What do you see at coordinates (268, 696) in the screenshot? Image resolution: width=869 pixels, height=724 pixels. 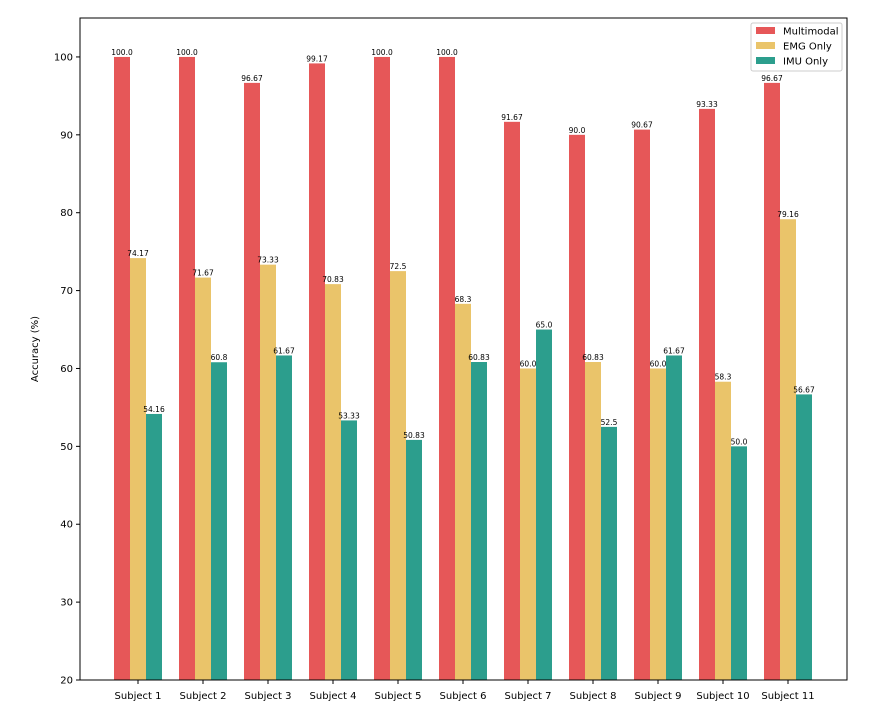 I see `x-tick-label-subject-3: Subject 3` at bounding box center [268, 696].